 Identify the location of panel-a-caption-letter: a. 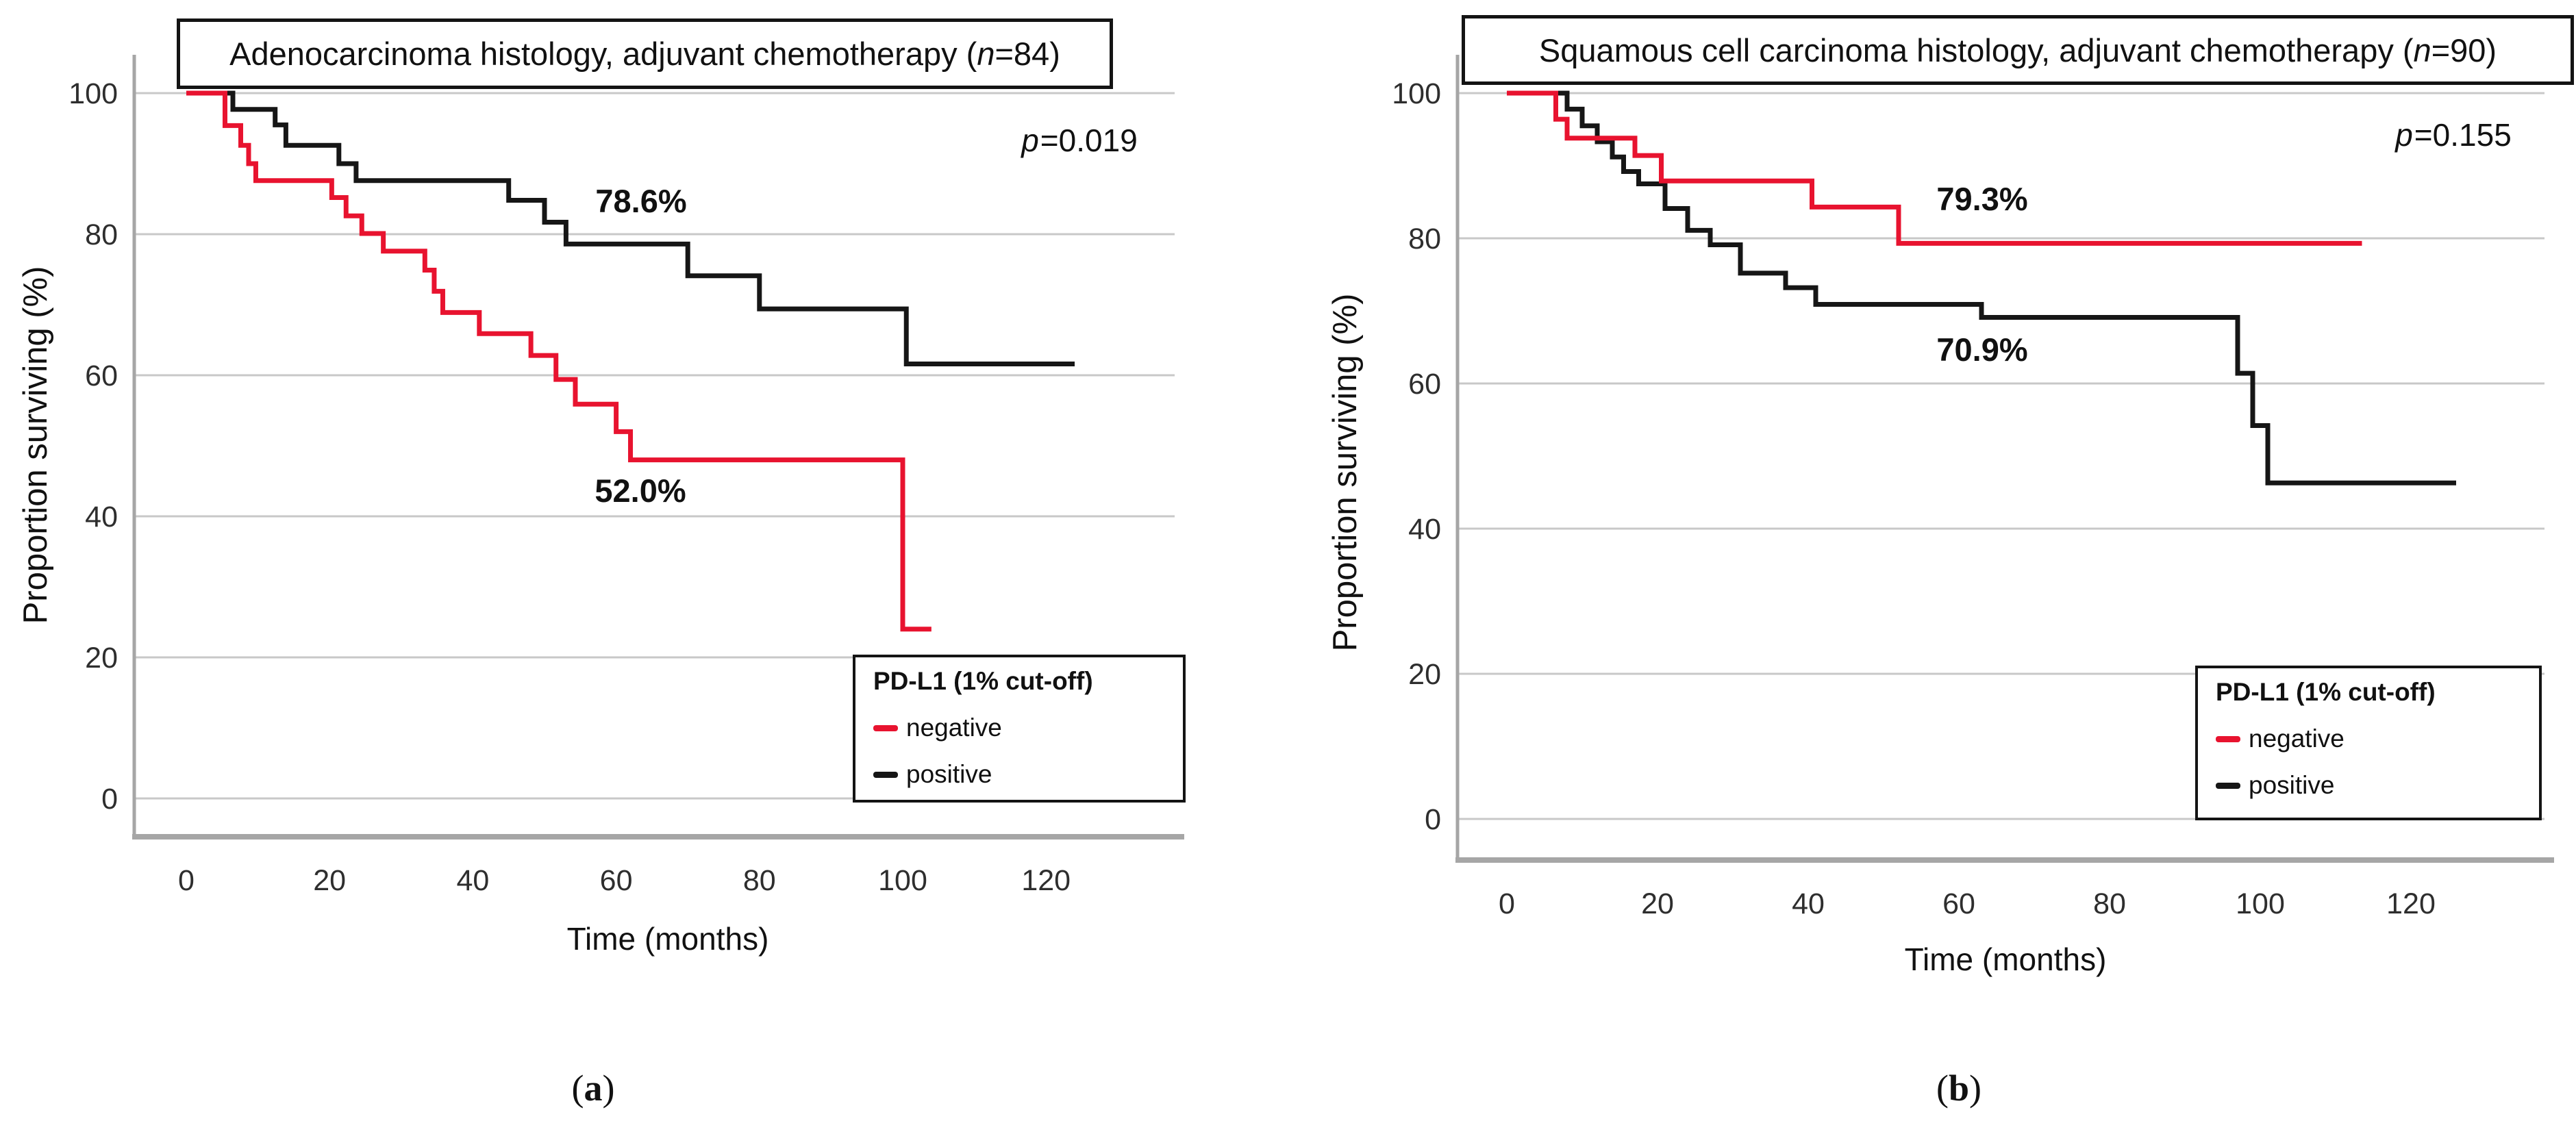
(593, 1088).